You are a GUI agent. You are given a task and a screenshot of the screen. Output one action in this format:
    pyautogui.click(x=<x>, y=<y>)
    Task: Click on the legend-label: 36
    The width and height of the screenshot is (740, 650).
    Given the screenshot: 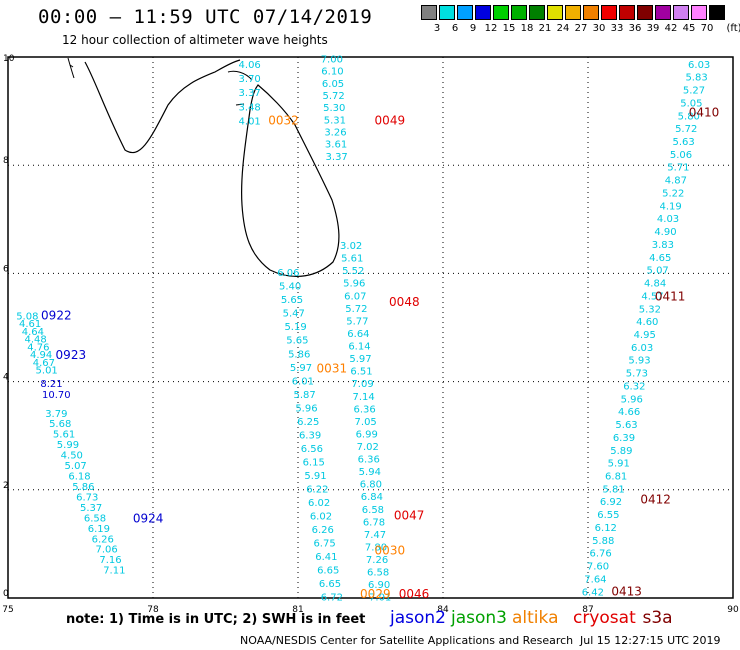 What is the action you would take?
    pyautogui.click(x=635, y=28)
    